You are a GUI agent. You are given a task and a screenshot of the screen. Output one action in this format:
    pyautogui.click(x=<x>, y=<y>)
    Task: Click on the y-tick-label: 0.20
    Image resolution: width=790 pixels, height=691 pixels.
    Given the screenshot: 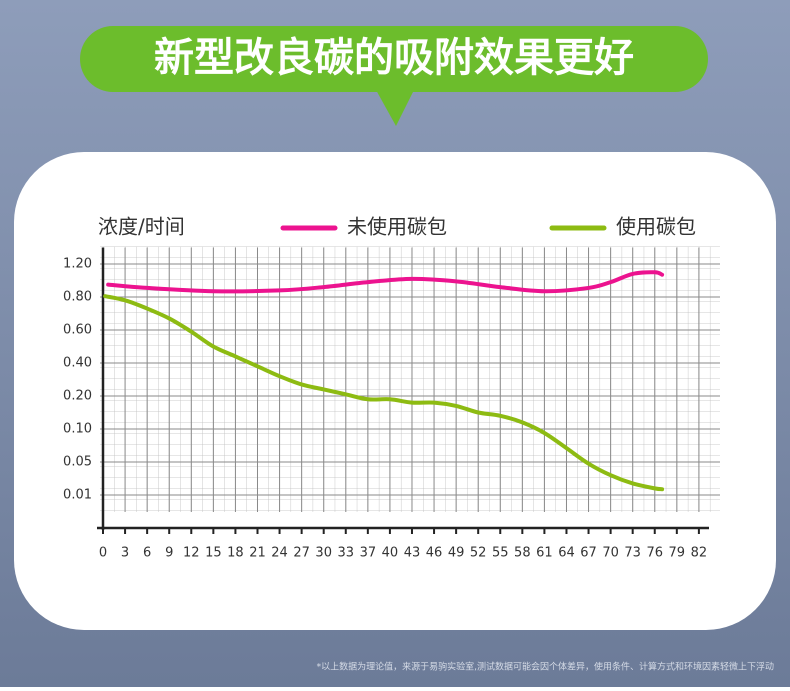 What is the action you would take?
    pyautogui.click(x=77, y=396)
    